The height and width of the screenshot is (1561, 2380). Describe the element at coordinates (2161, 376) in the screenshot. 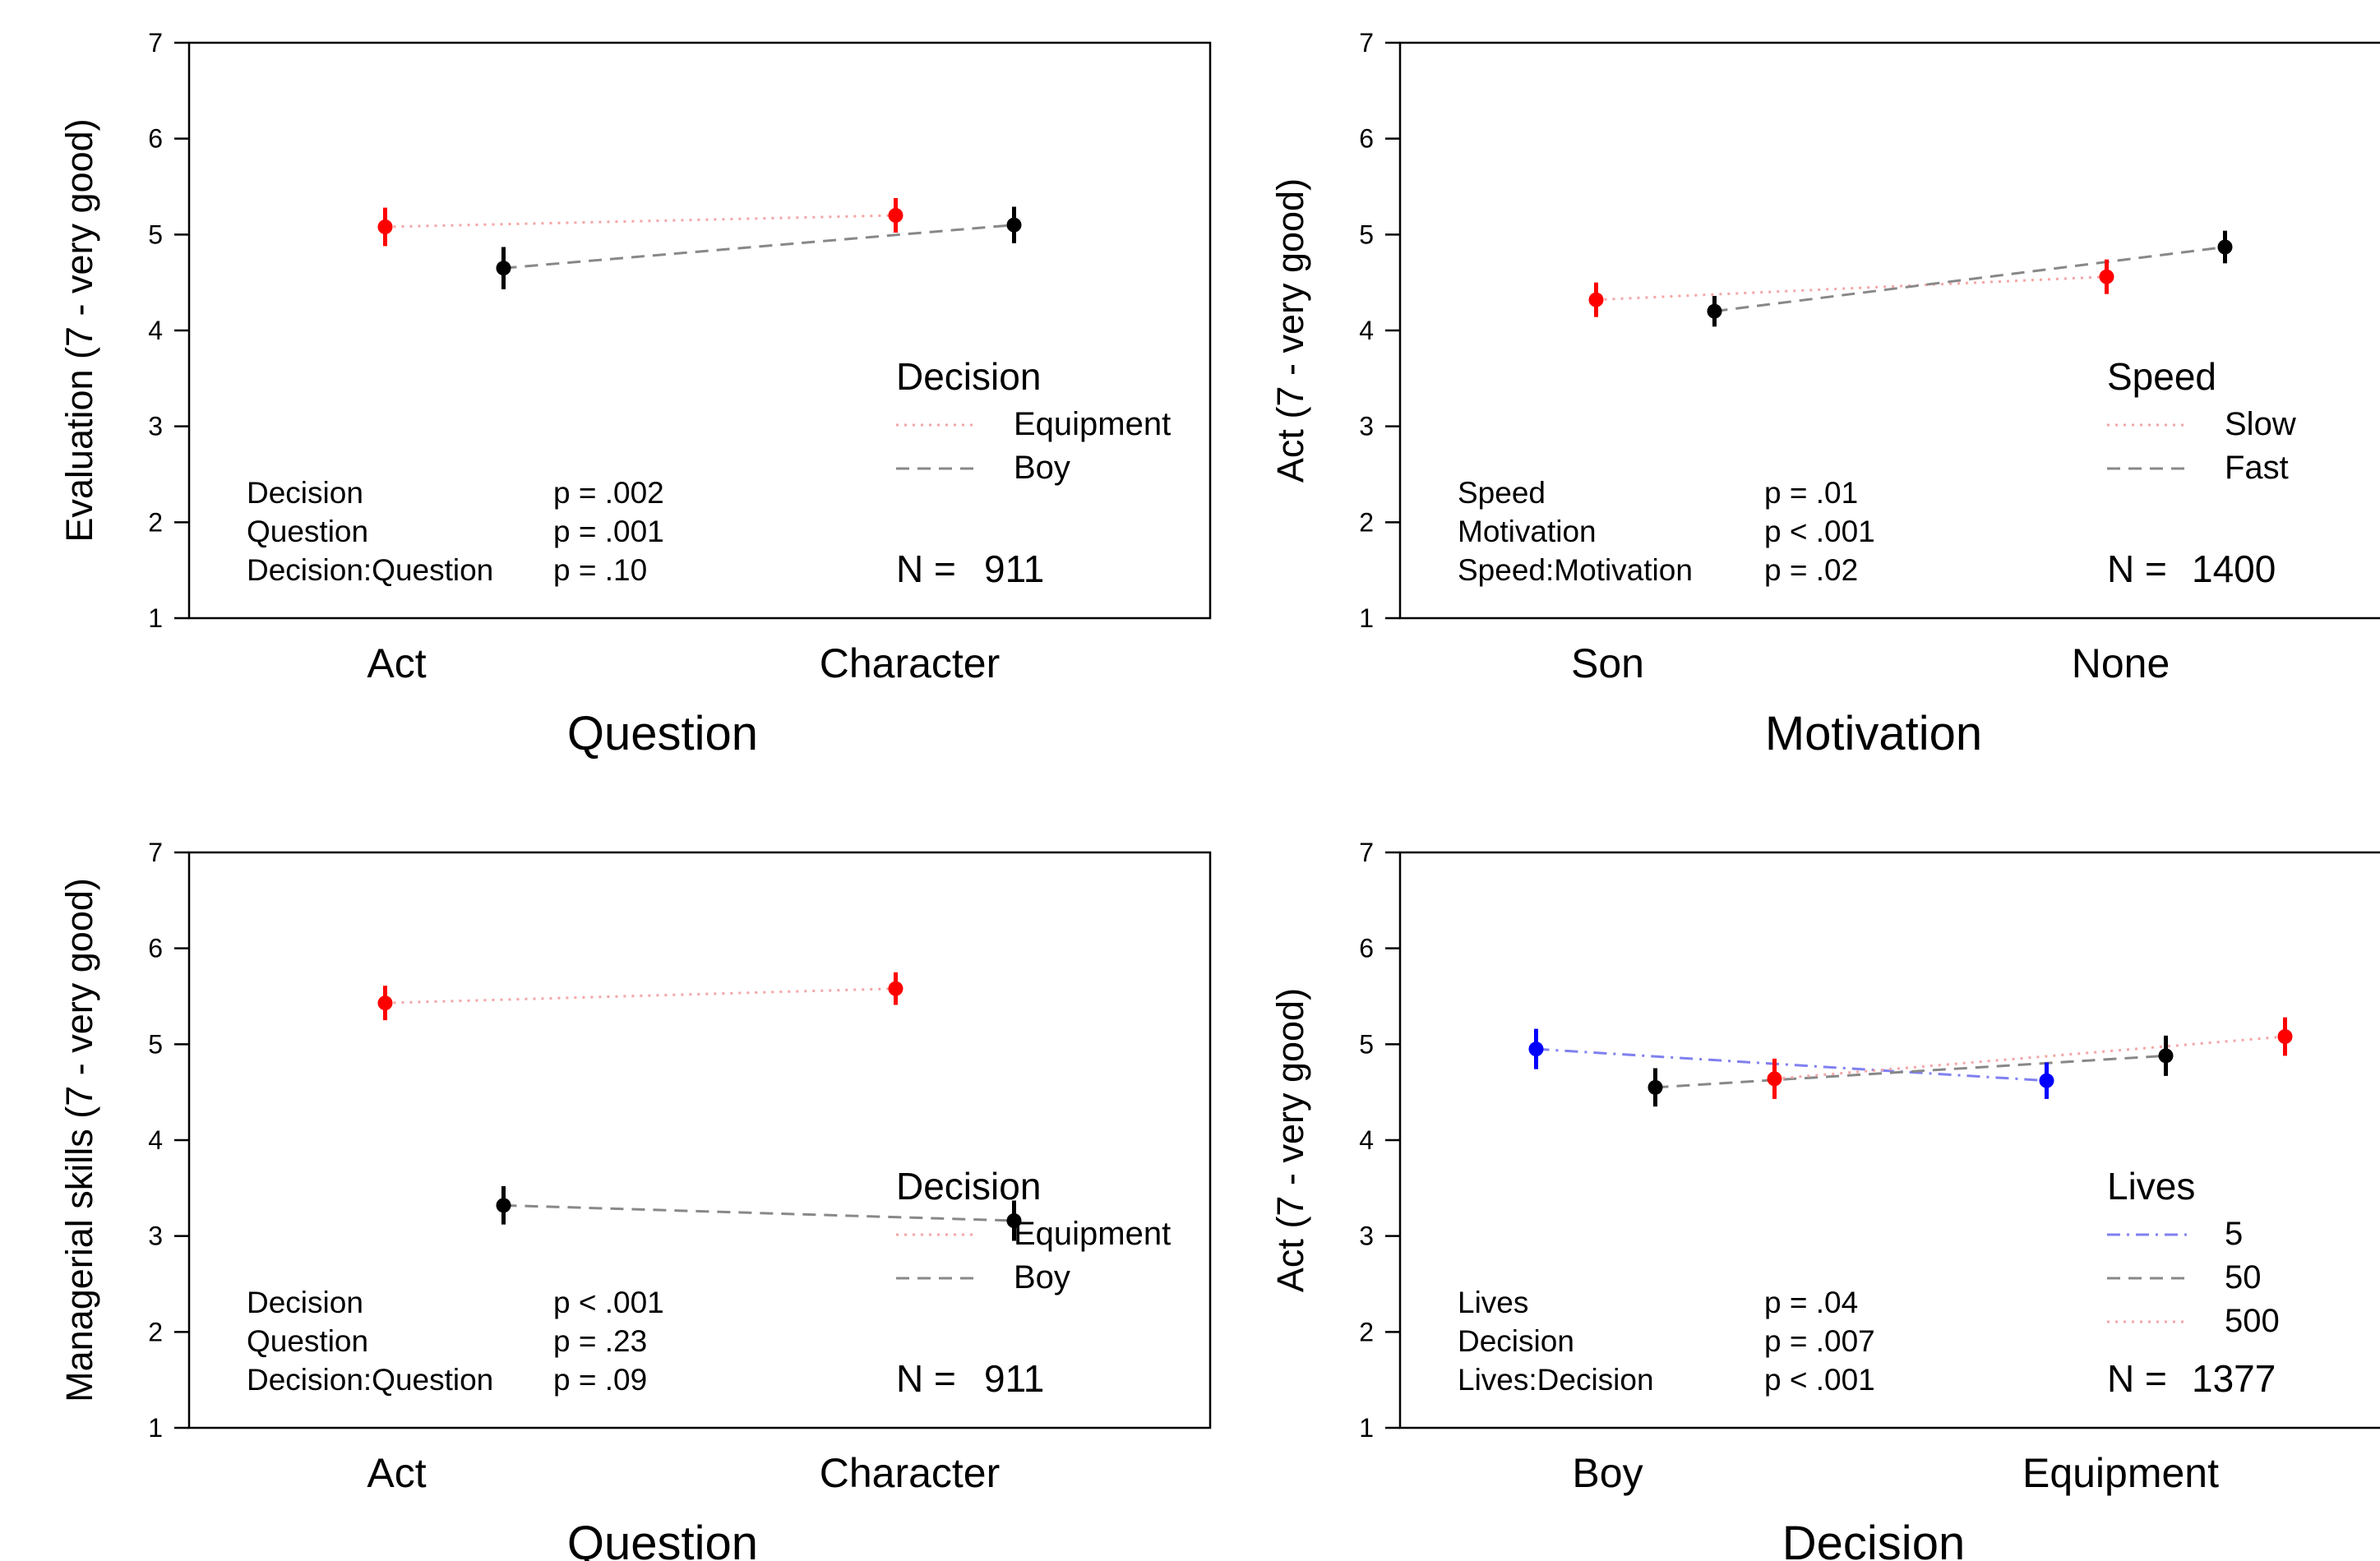

I see `legend-title: Speed` at that location.